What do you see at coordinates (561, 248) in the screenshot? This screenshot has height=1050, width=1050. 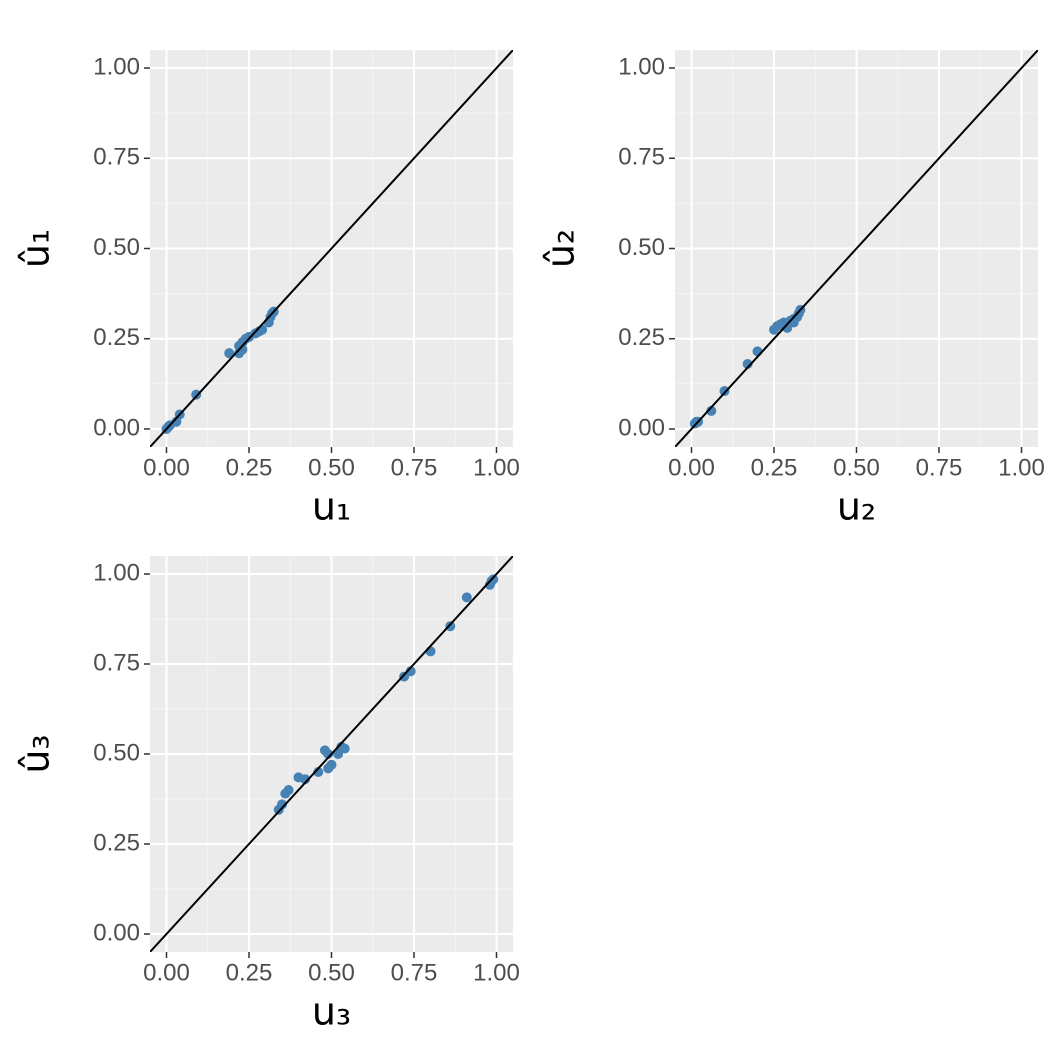 I see `y-axis-label: û₂` at bounding box center [561, 248].